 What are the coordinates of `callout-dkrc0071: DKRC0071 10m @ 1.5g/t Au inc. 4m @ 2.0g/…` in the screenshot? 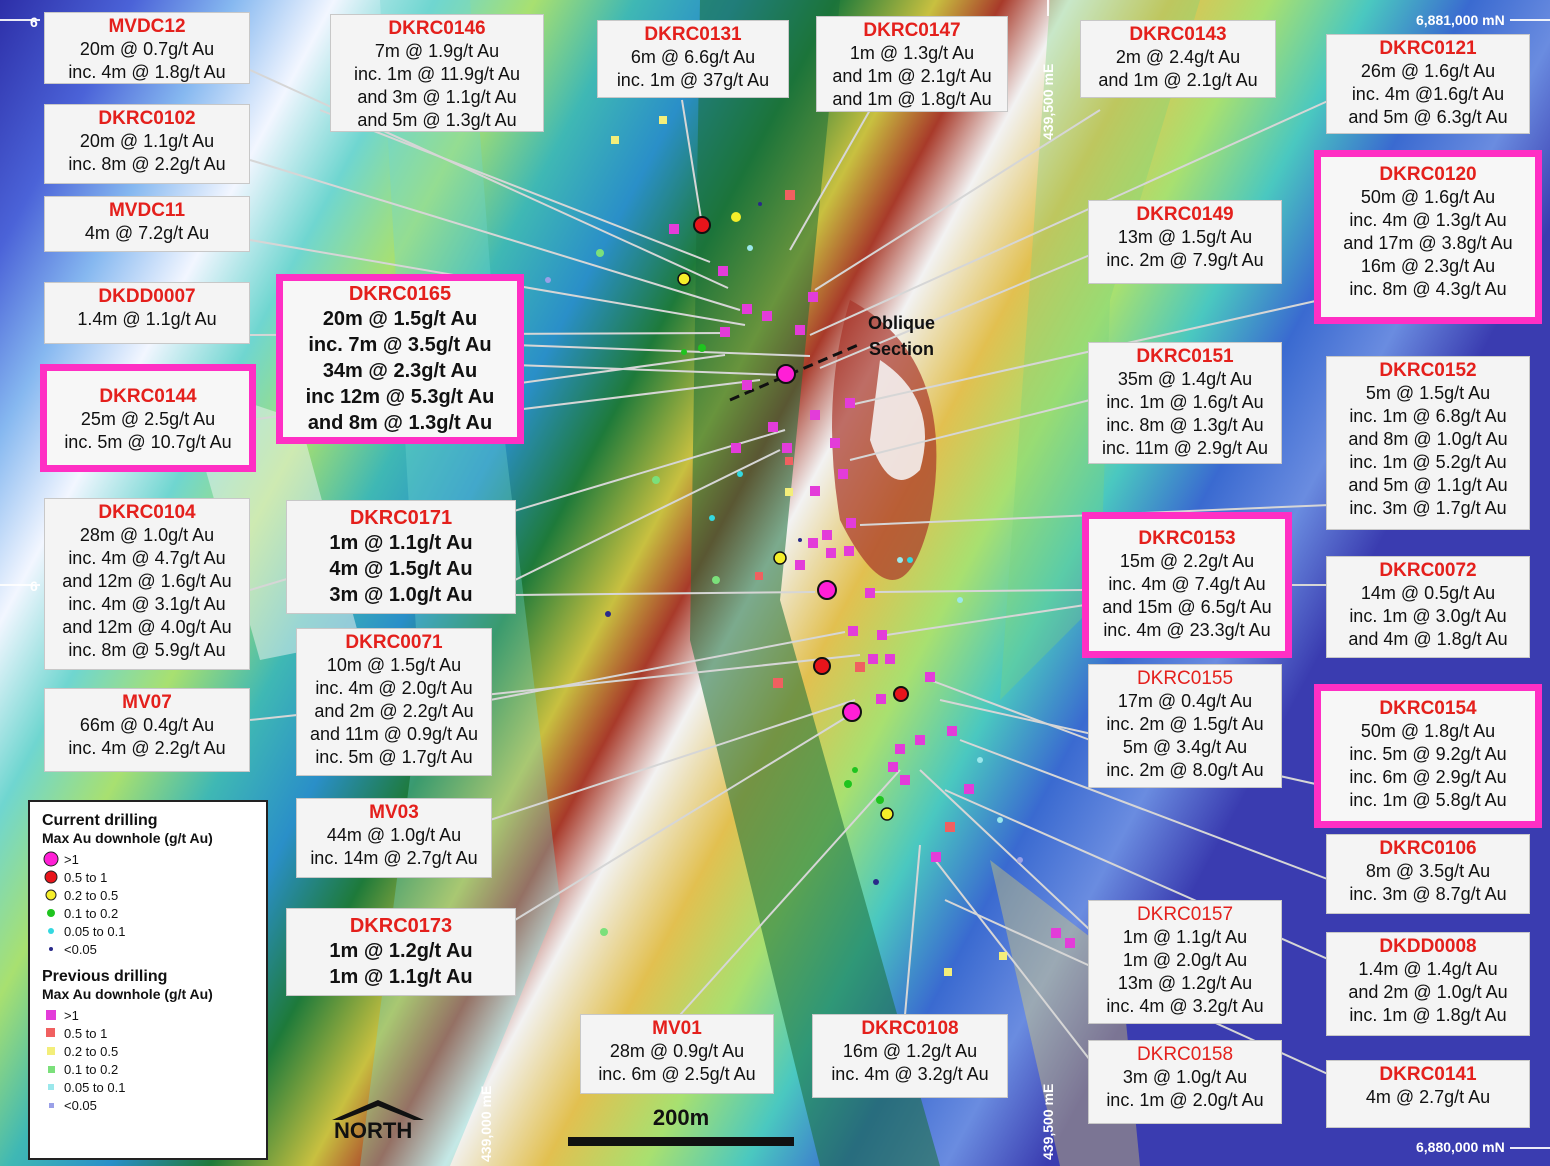 It's located at (394, 702).